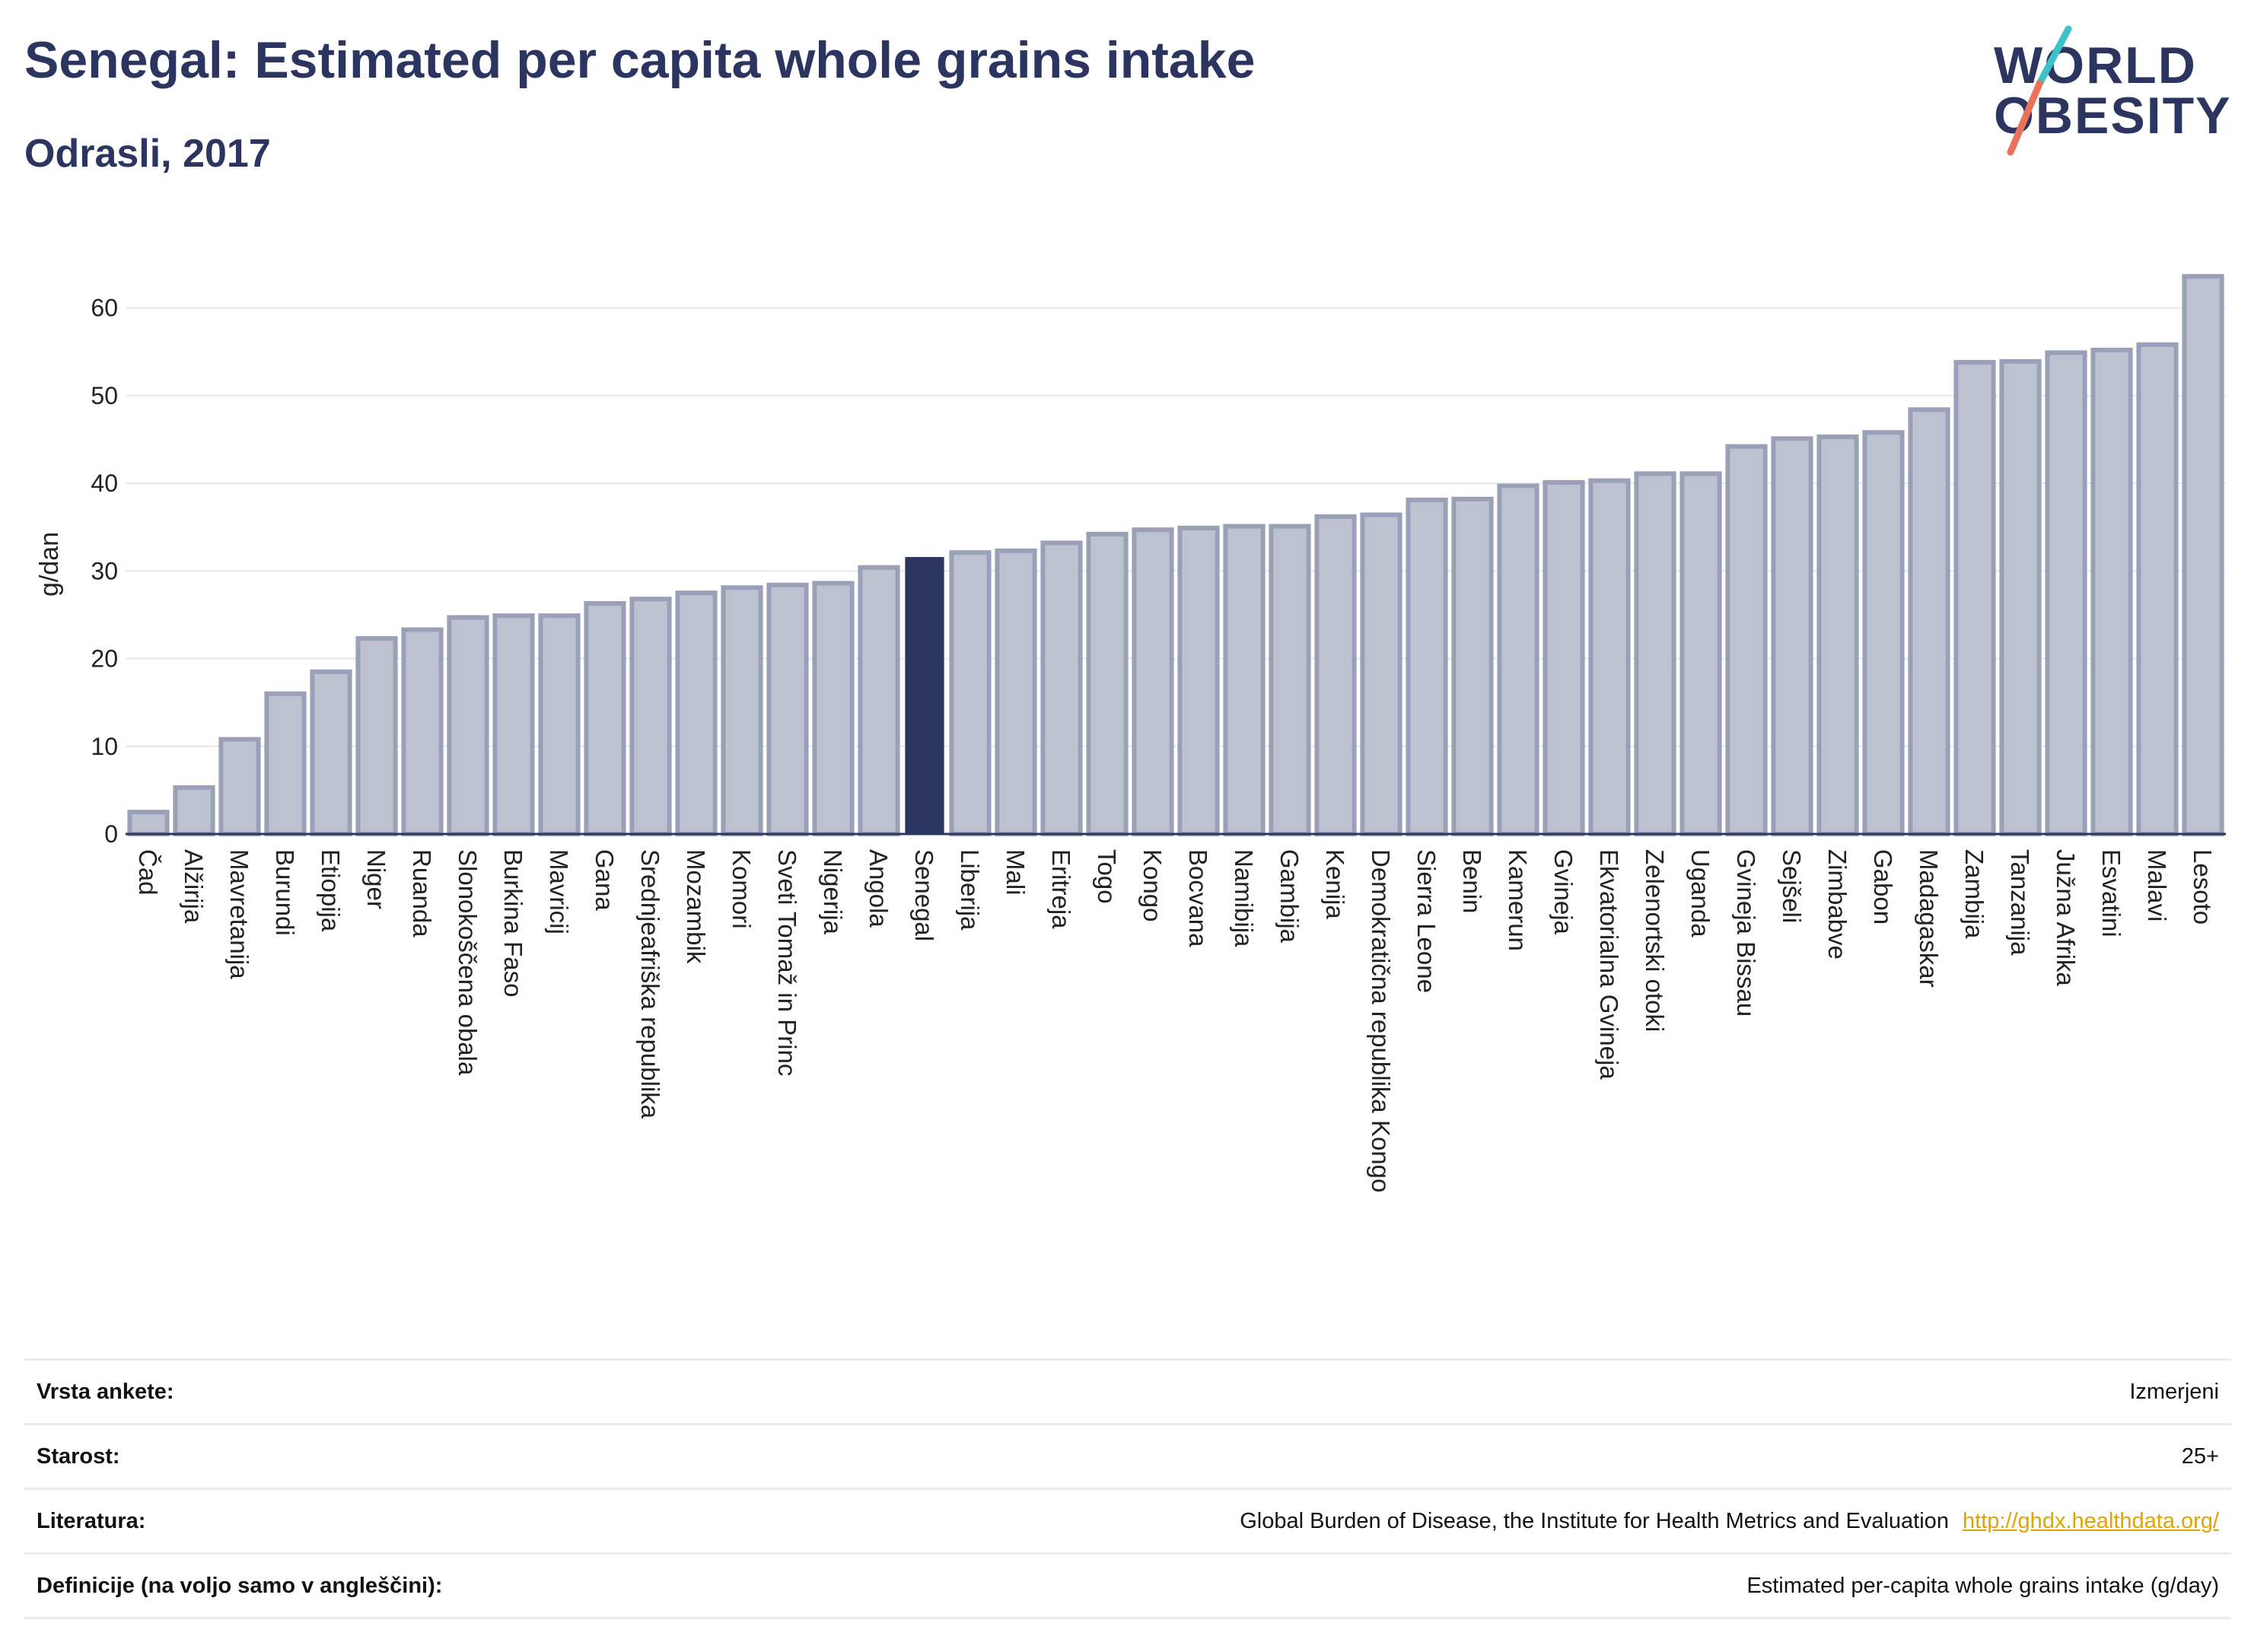 This screenshot has width=2251, height=1652. What do you see at coordinates (2066, 917) in the screenshot?
I see `x-tick-label: Južna Afrika` at bounding box center [2066, 917].